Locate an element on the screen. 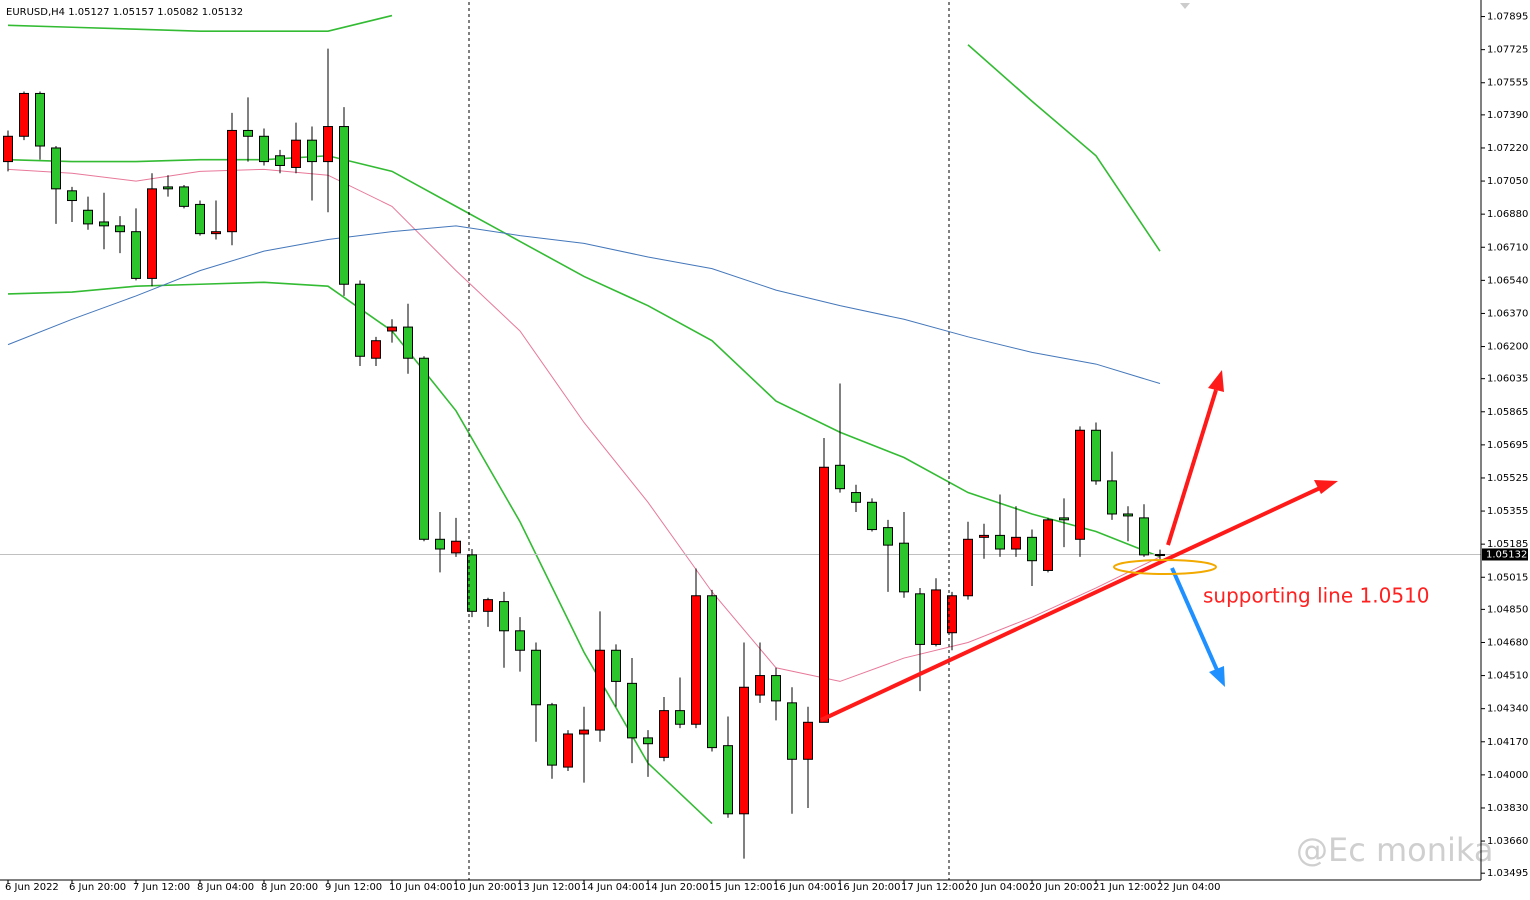 The width and height of the screenshot is (1530, 900). x-tick-label: 6 Jun 2022 is located at coordinates (32, 887).